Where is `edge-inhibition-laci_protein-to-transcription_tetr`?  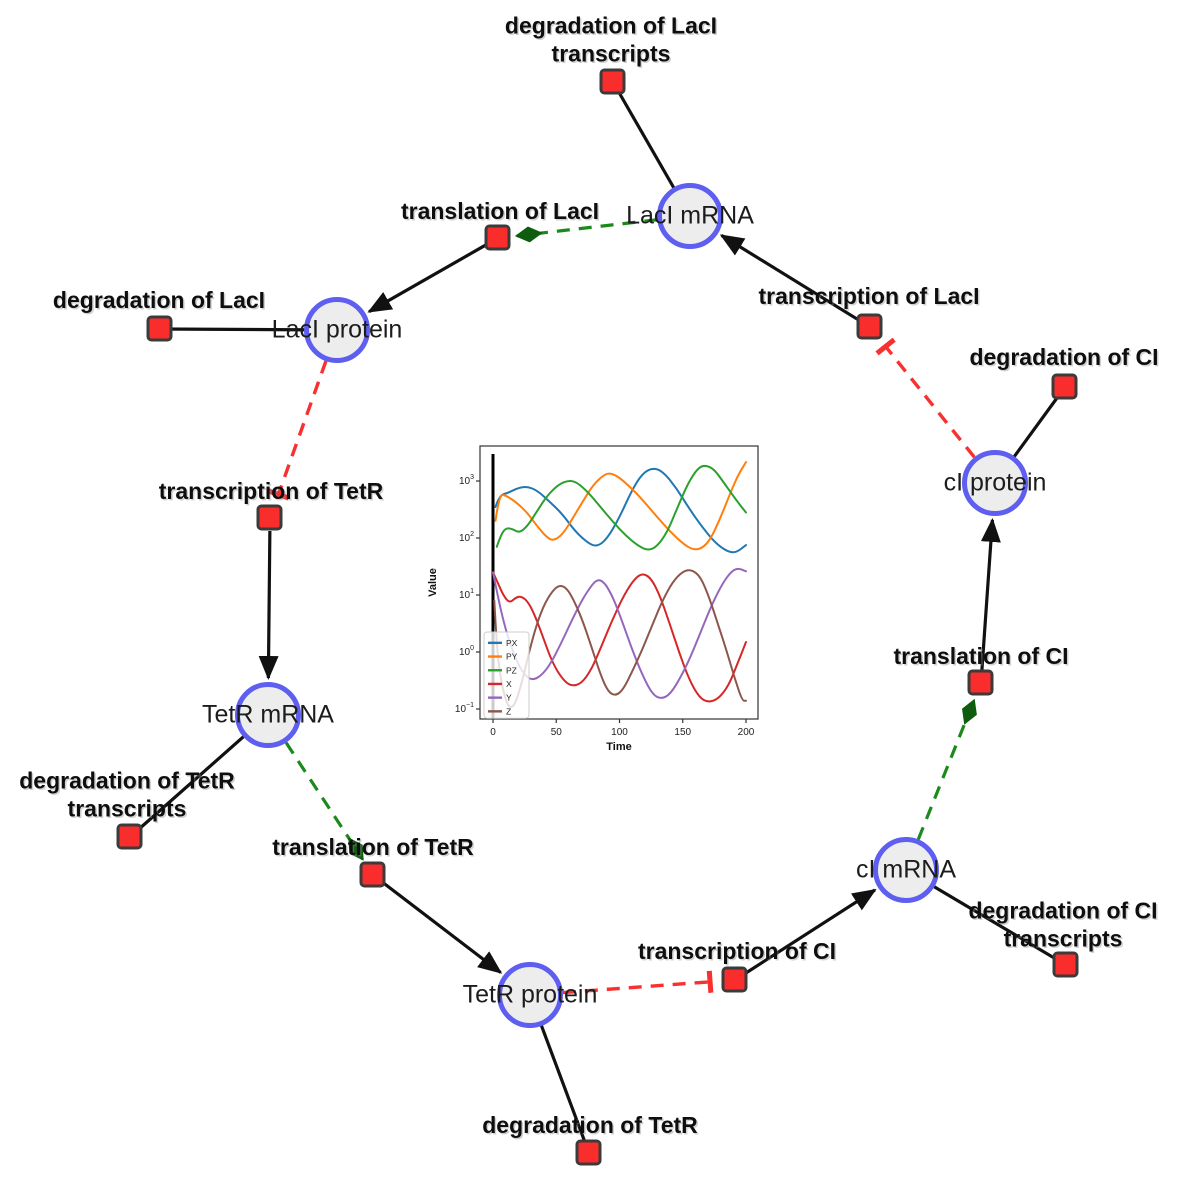 edge-inhibition-laci_protein-to-transcription_tetr is located at coordinates (297, 430).